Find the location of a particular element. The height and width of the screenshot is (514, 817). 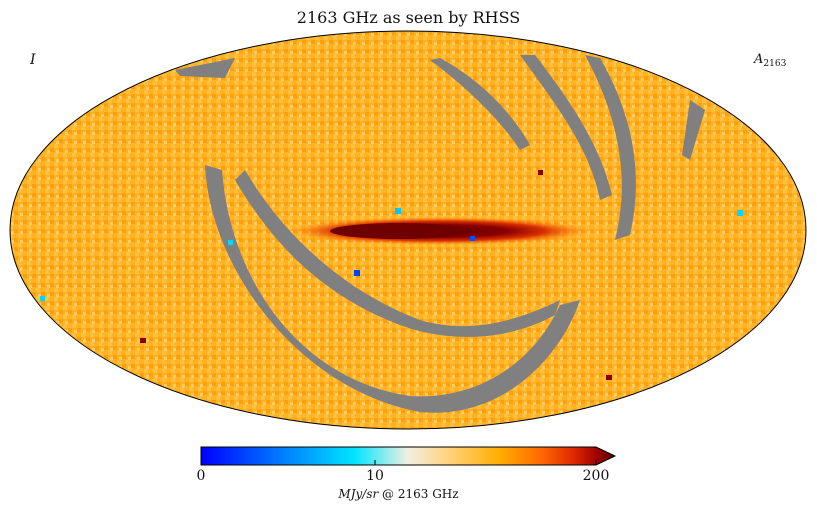

galactic-center-core is located at coordinates (400, 231).